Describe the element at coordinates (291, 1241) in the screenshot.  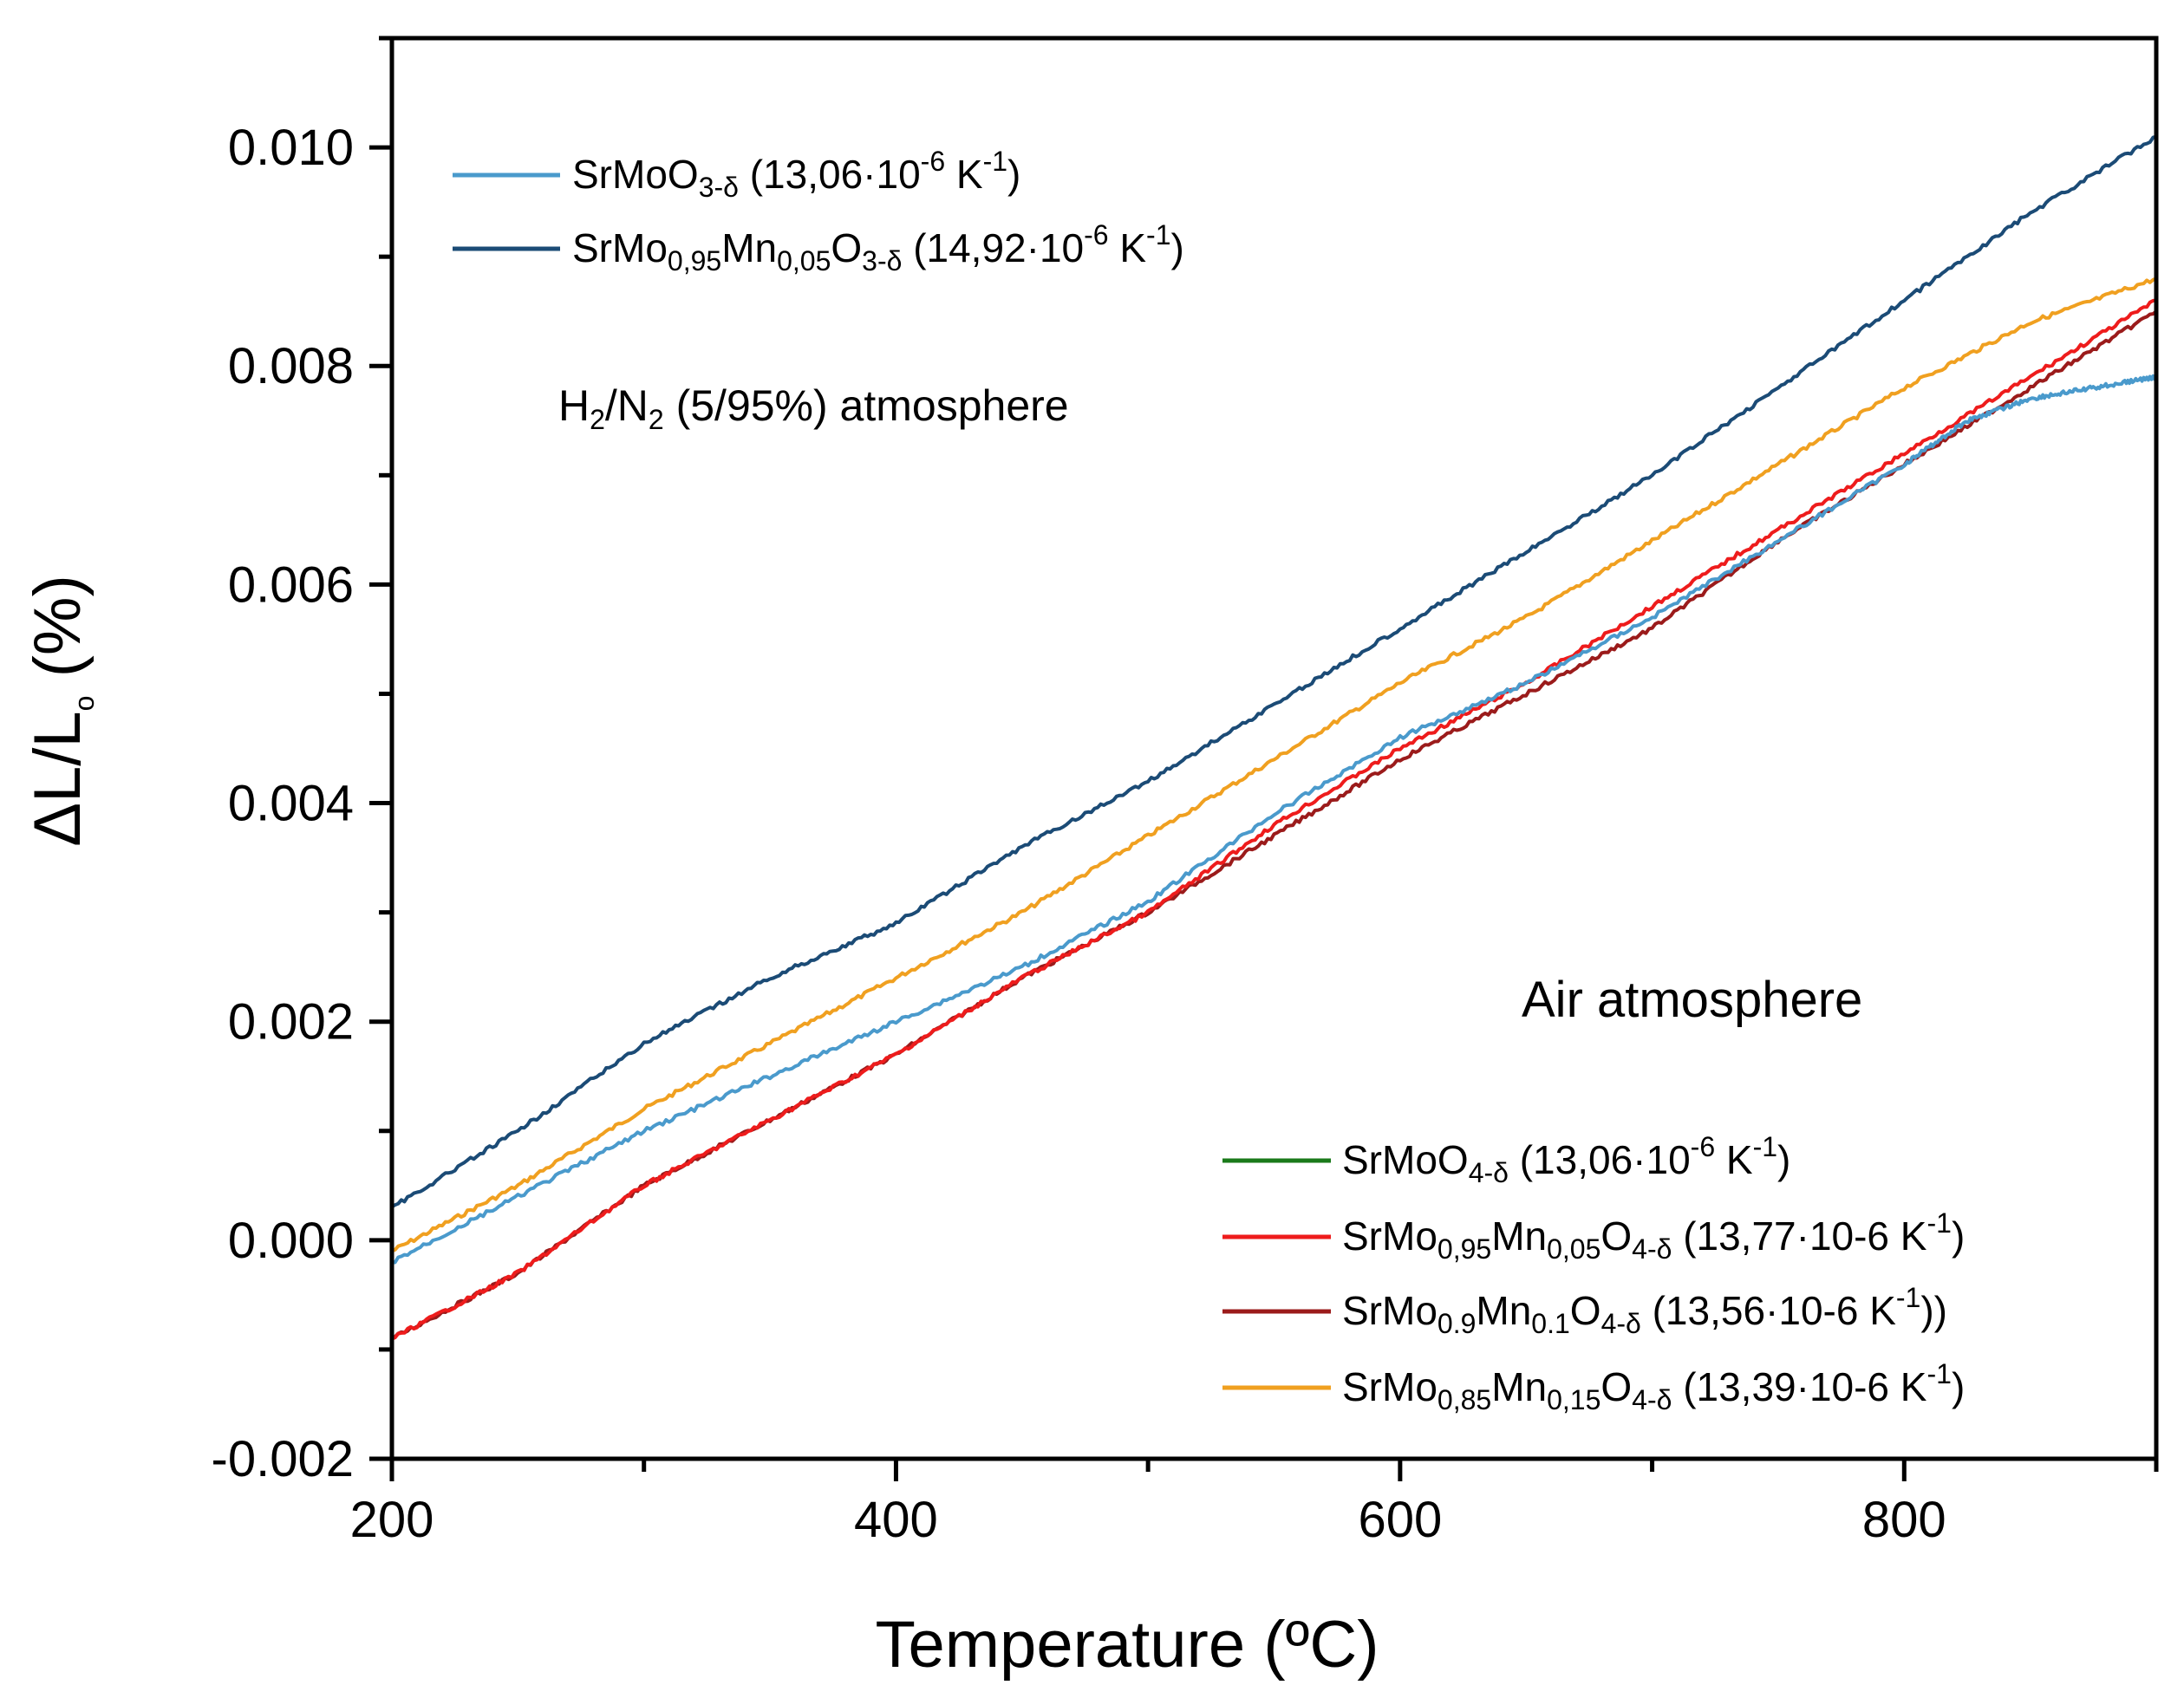
I see `y-tick-label: 0.000` at that location.